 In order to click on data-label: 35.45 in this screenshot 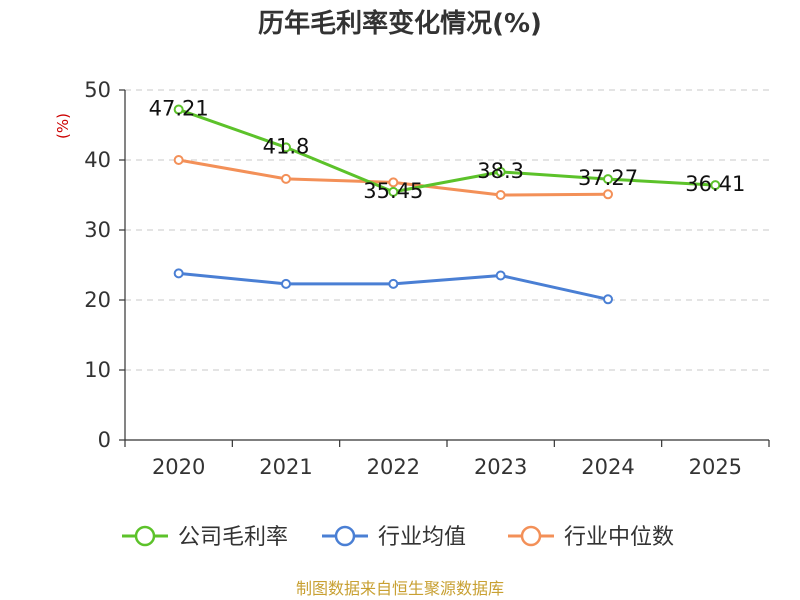, I will do `click(393, 191)`.